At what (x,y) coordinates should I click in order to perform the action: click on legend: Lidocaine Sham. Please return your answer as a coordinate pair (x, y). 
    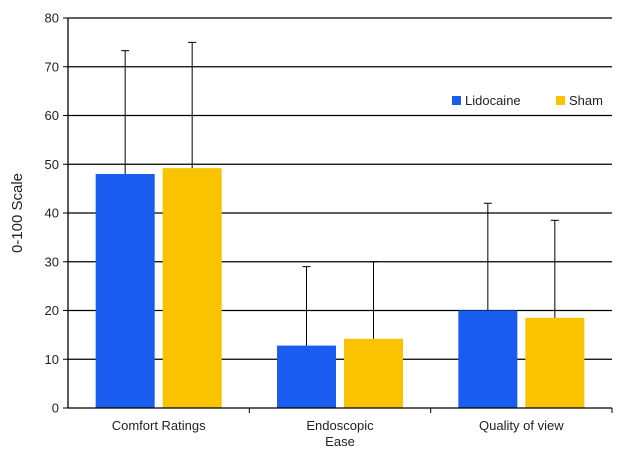
    Looking at the image, I should click on (527, 100).